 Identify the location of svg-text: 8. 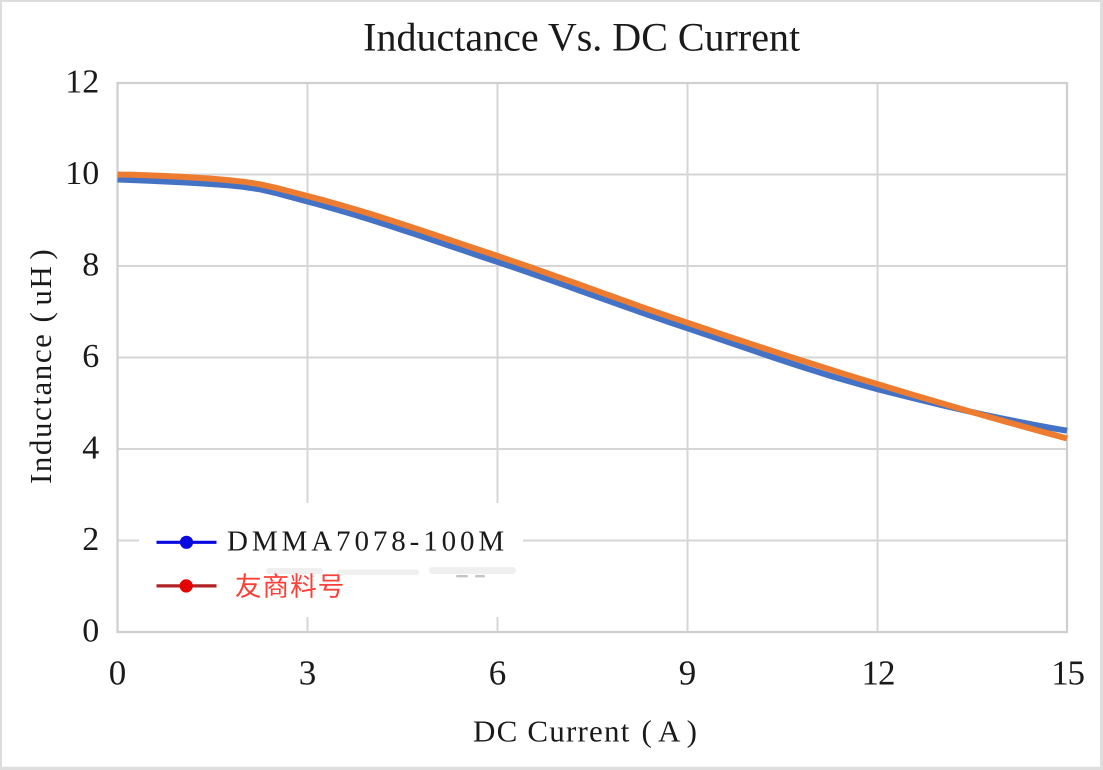
(90, 265).